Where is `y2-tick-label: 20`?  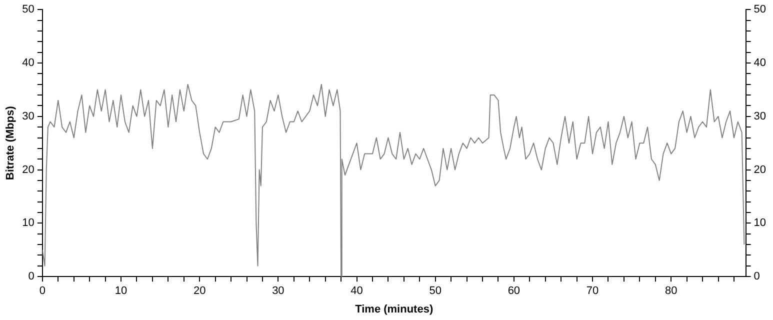
y2-tick-label: 20 is located at coordinates (760, 170).